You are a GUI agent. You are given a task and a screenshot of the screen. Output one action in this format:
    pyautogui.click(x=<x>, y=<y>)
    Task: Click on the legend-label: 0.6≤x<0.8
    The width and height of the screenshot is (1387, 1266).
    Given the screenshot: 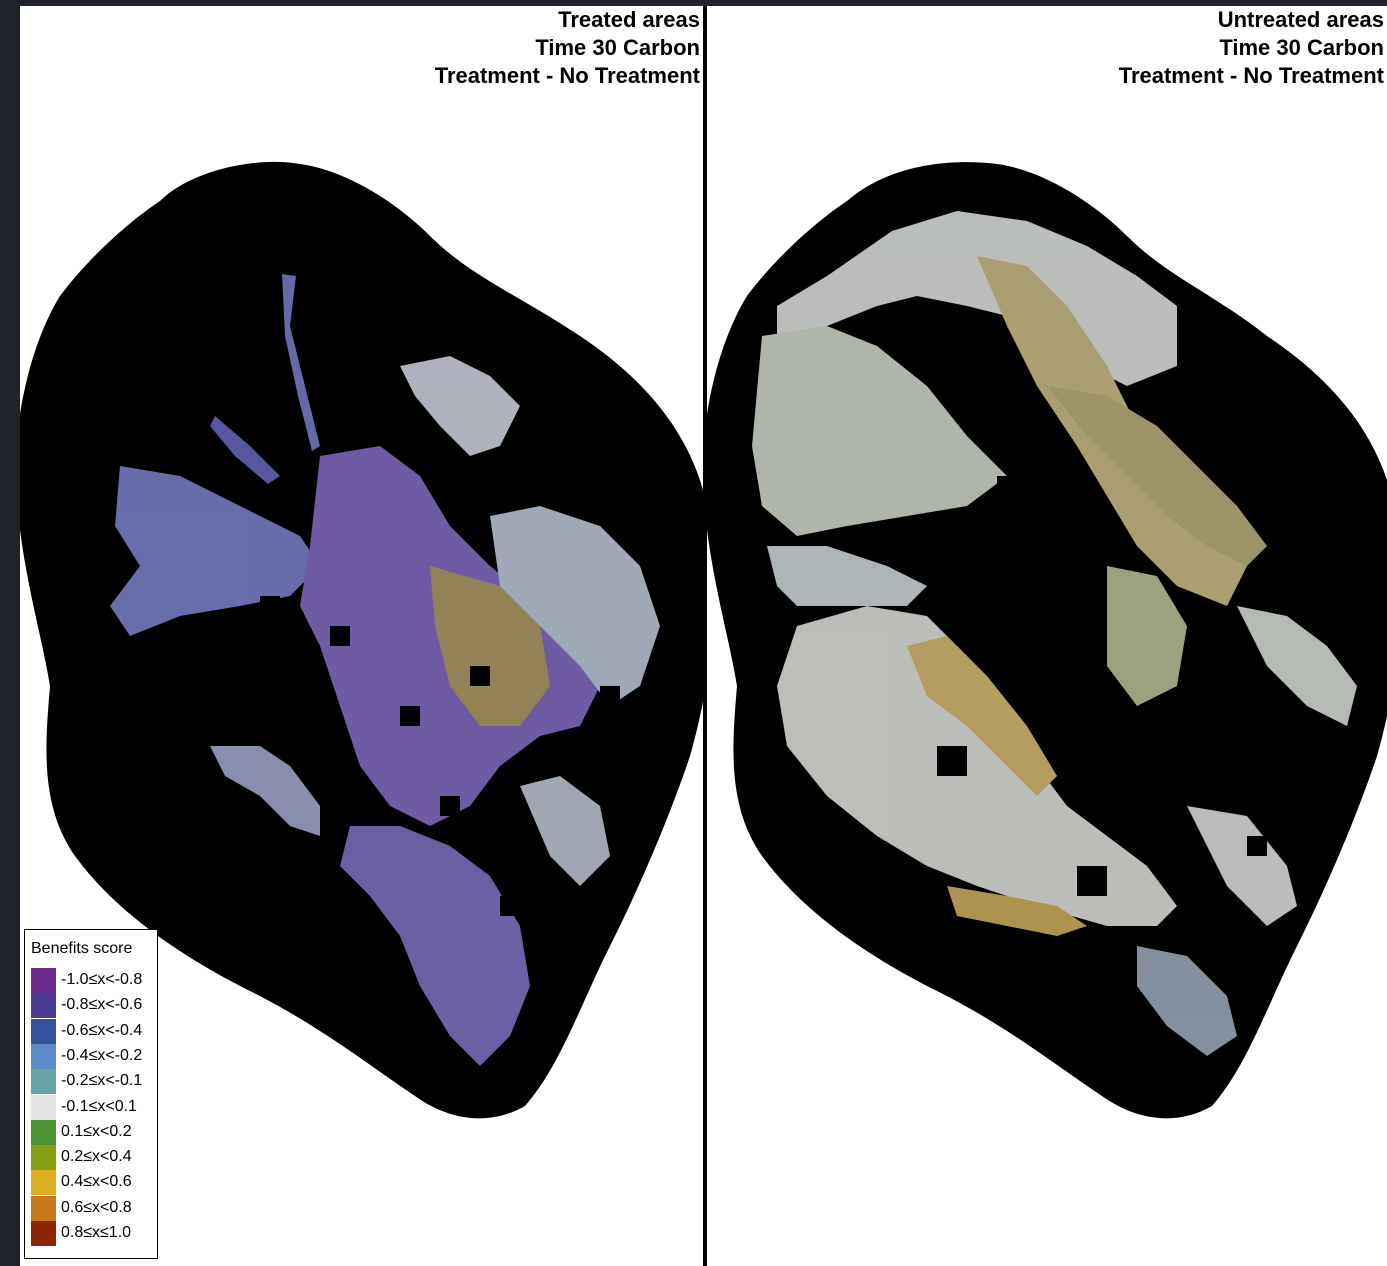 What is the action you would take?
    pyautogui.click(x=96, y=1207)
    